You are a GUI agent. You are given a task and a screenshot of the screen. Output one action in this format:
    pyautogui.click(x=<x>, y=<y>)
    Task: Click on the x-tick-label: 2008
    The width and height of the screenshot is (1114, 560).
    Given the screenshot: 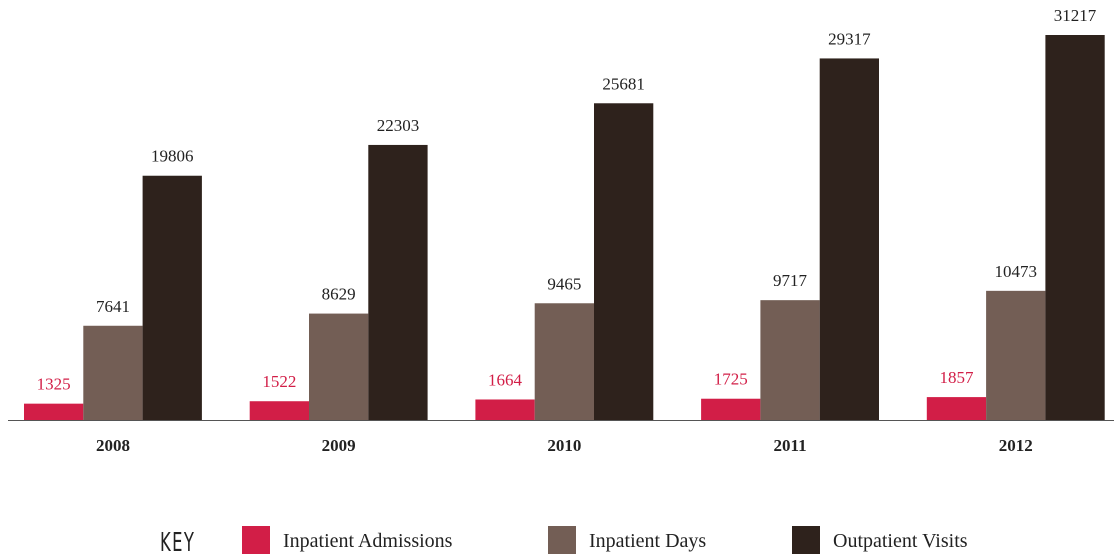 What is the action you would take?
    pyautogui.click(x=113, y=445)
    